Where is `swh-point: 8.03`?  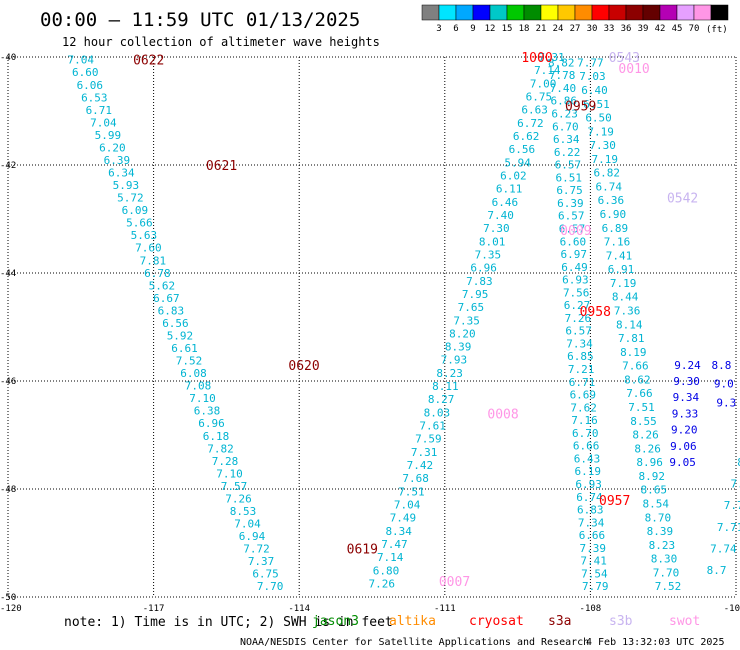 swh-point: 8.03 is located at coordinates (437, 412).